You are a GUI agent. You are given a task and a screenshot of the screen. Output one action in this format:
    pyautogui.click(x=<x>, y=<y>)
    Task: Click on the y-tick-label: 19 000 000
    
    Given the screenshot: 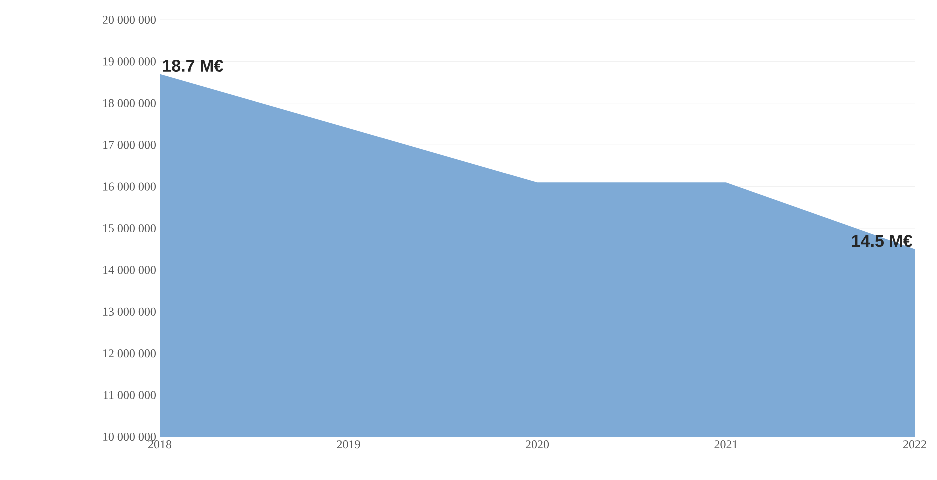 What is the action you would take?
    pyautogui.click(x=130, y=62)
    